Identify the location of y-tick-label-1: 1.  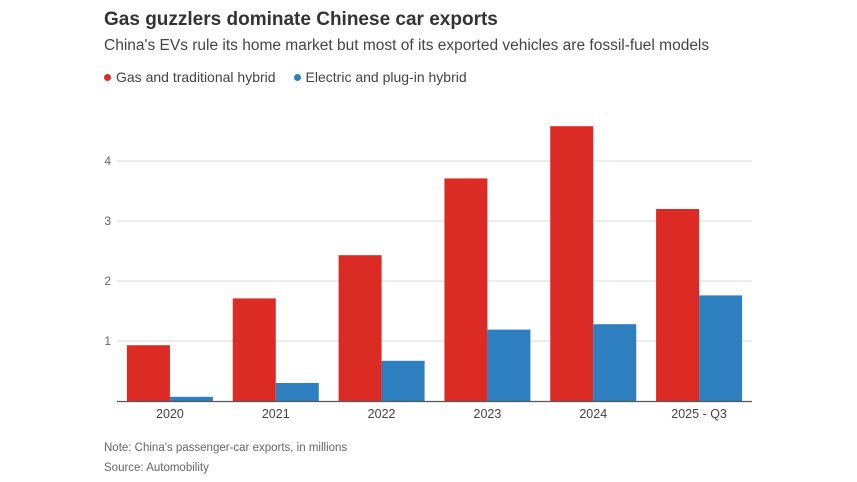
(107, 341).